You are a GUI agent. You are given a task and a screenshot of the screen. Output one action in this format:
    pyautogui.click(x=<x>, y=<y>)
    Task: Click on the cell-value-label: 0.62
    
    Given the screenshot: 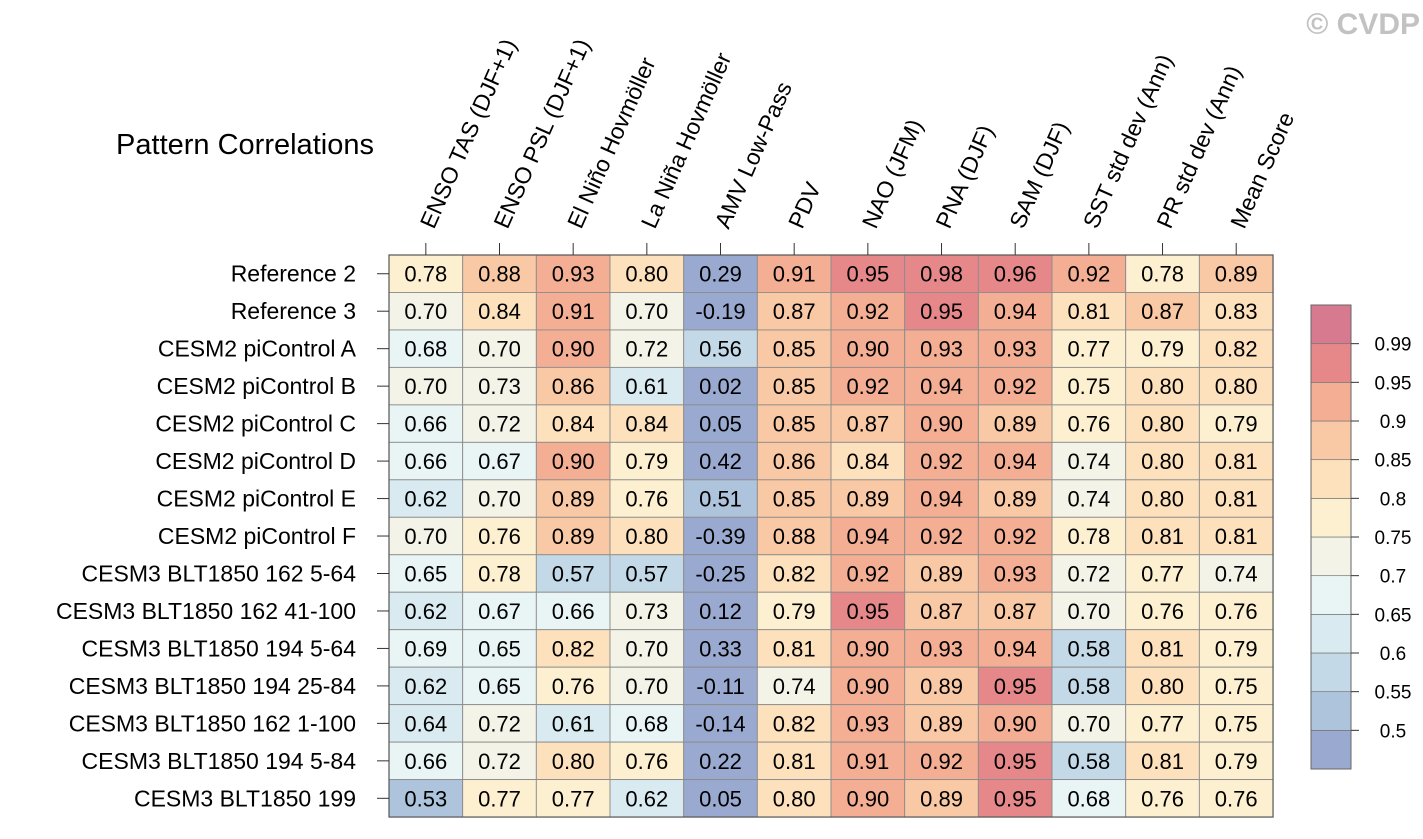 What is the action you would take?
    pyautogui.click(x=425, y=611)
    